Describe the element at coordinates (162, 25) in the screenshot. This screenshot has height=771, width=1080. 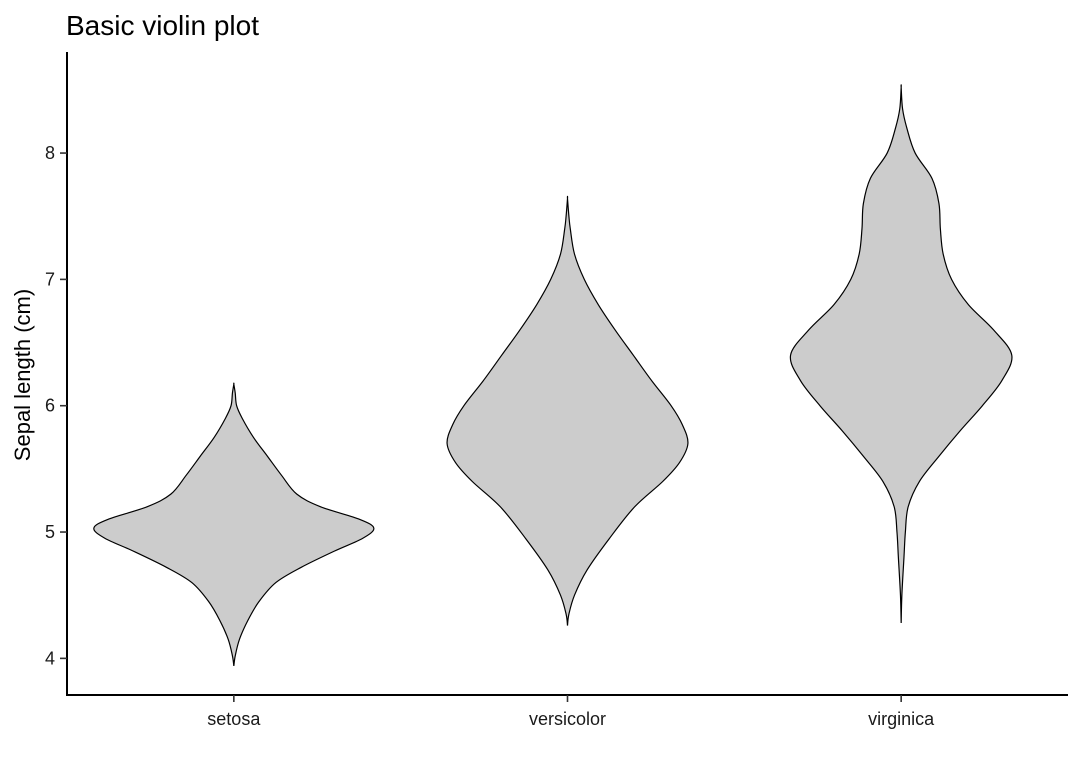
I see `chart-title: Basic violin plot` at that location.